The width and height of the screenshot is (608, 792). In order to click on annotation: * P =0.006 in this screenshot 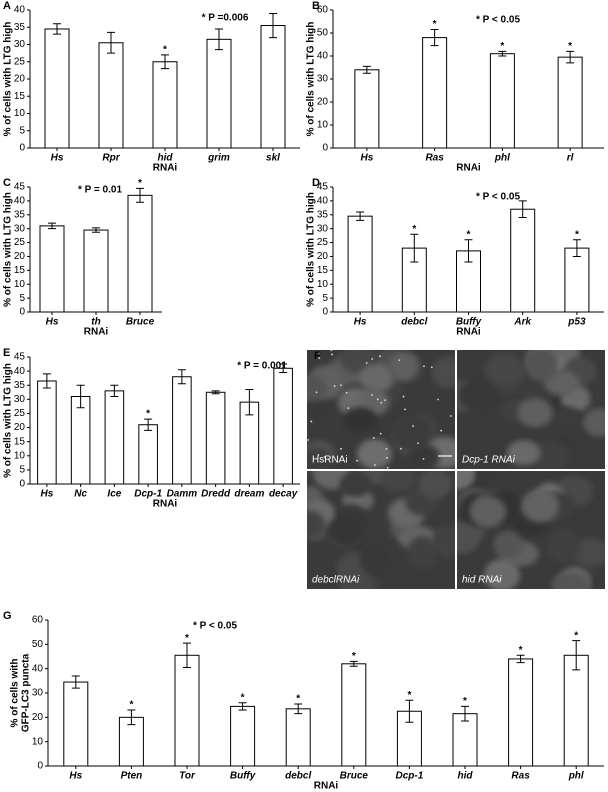, I will do `click(225, 18)`.